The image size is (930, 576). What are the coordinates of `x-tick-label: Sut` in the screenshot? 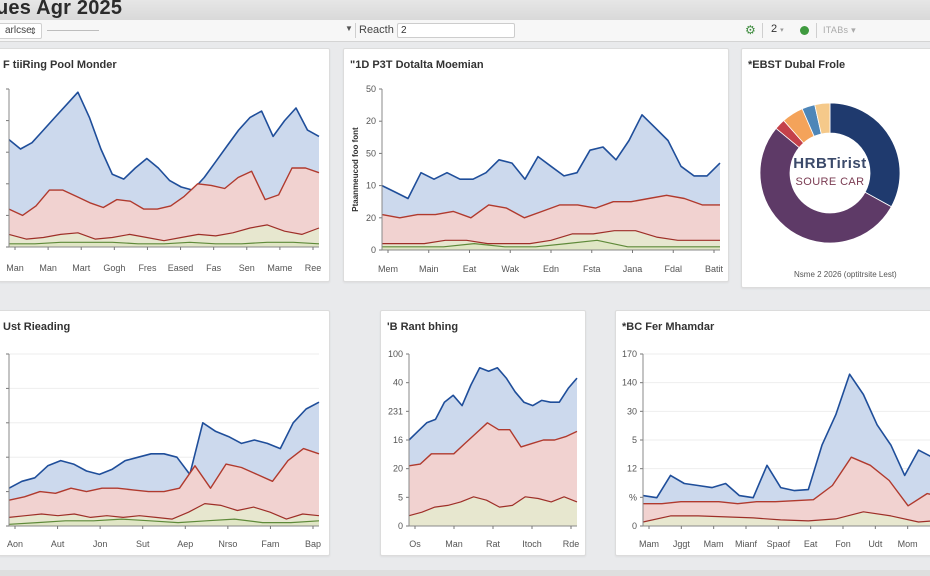 It's located at (143, 544).